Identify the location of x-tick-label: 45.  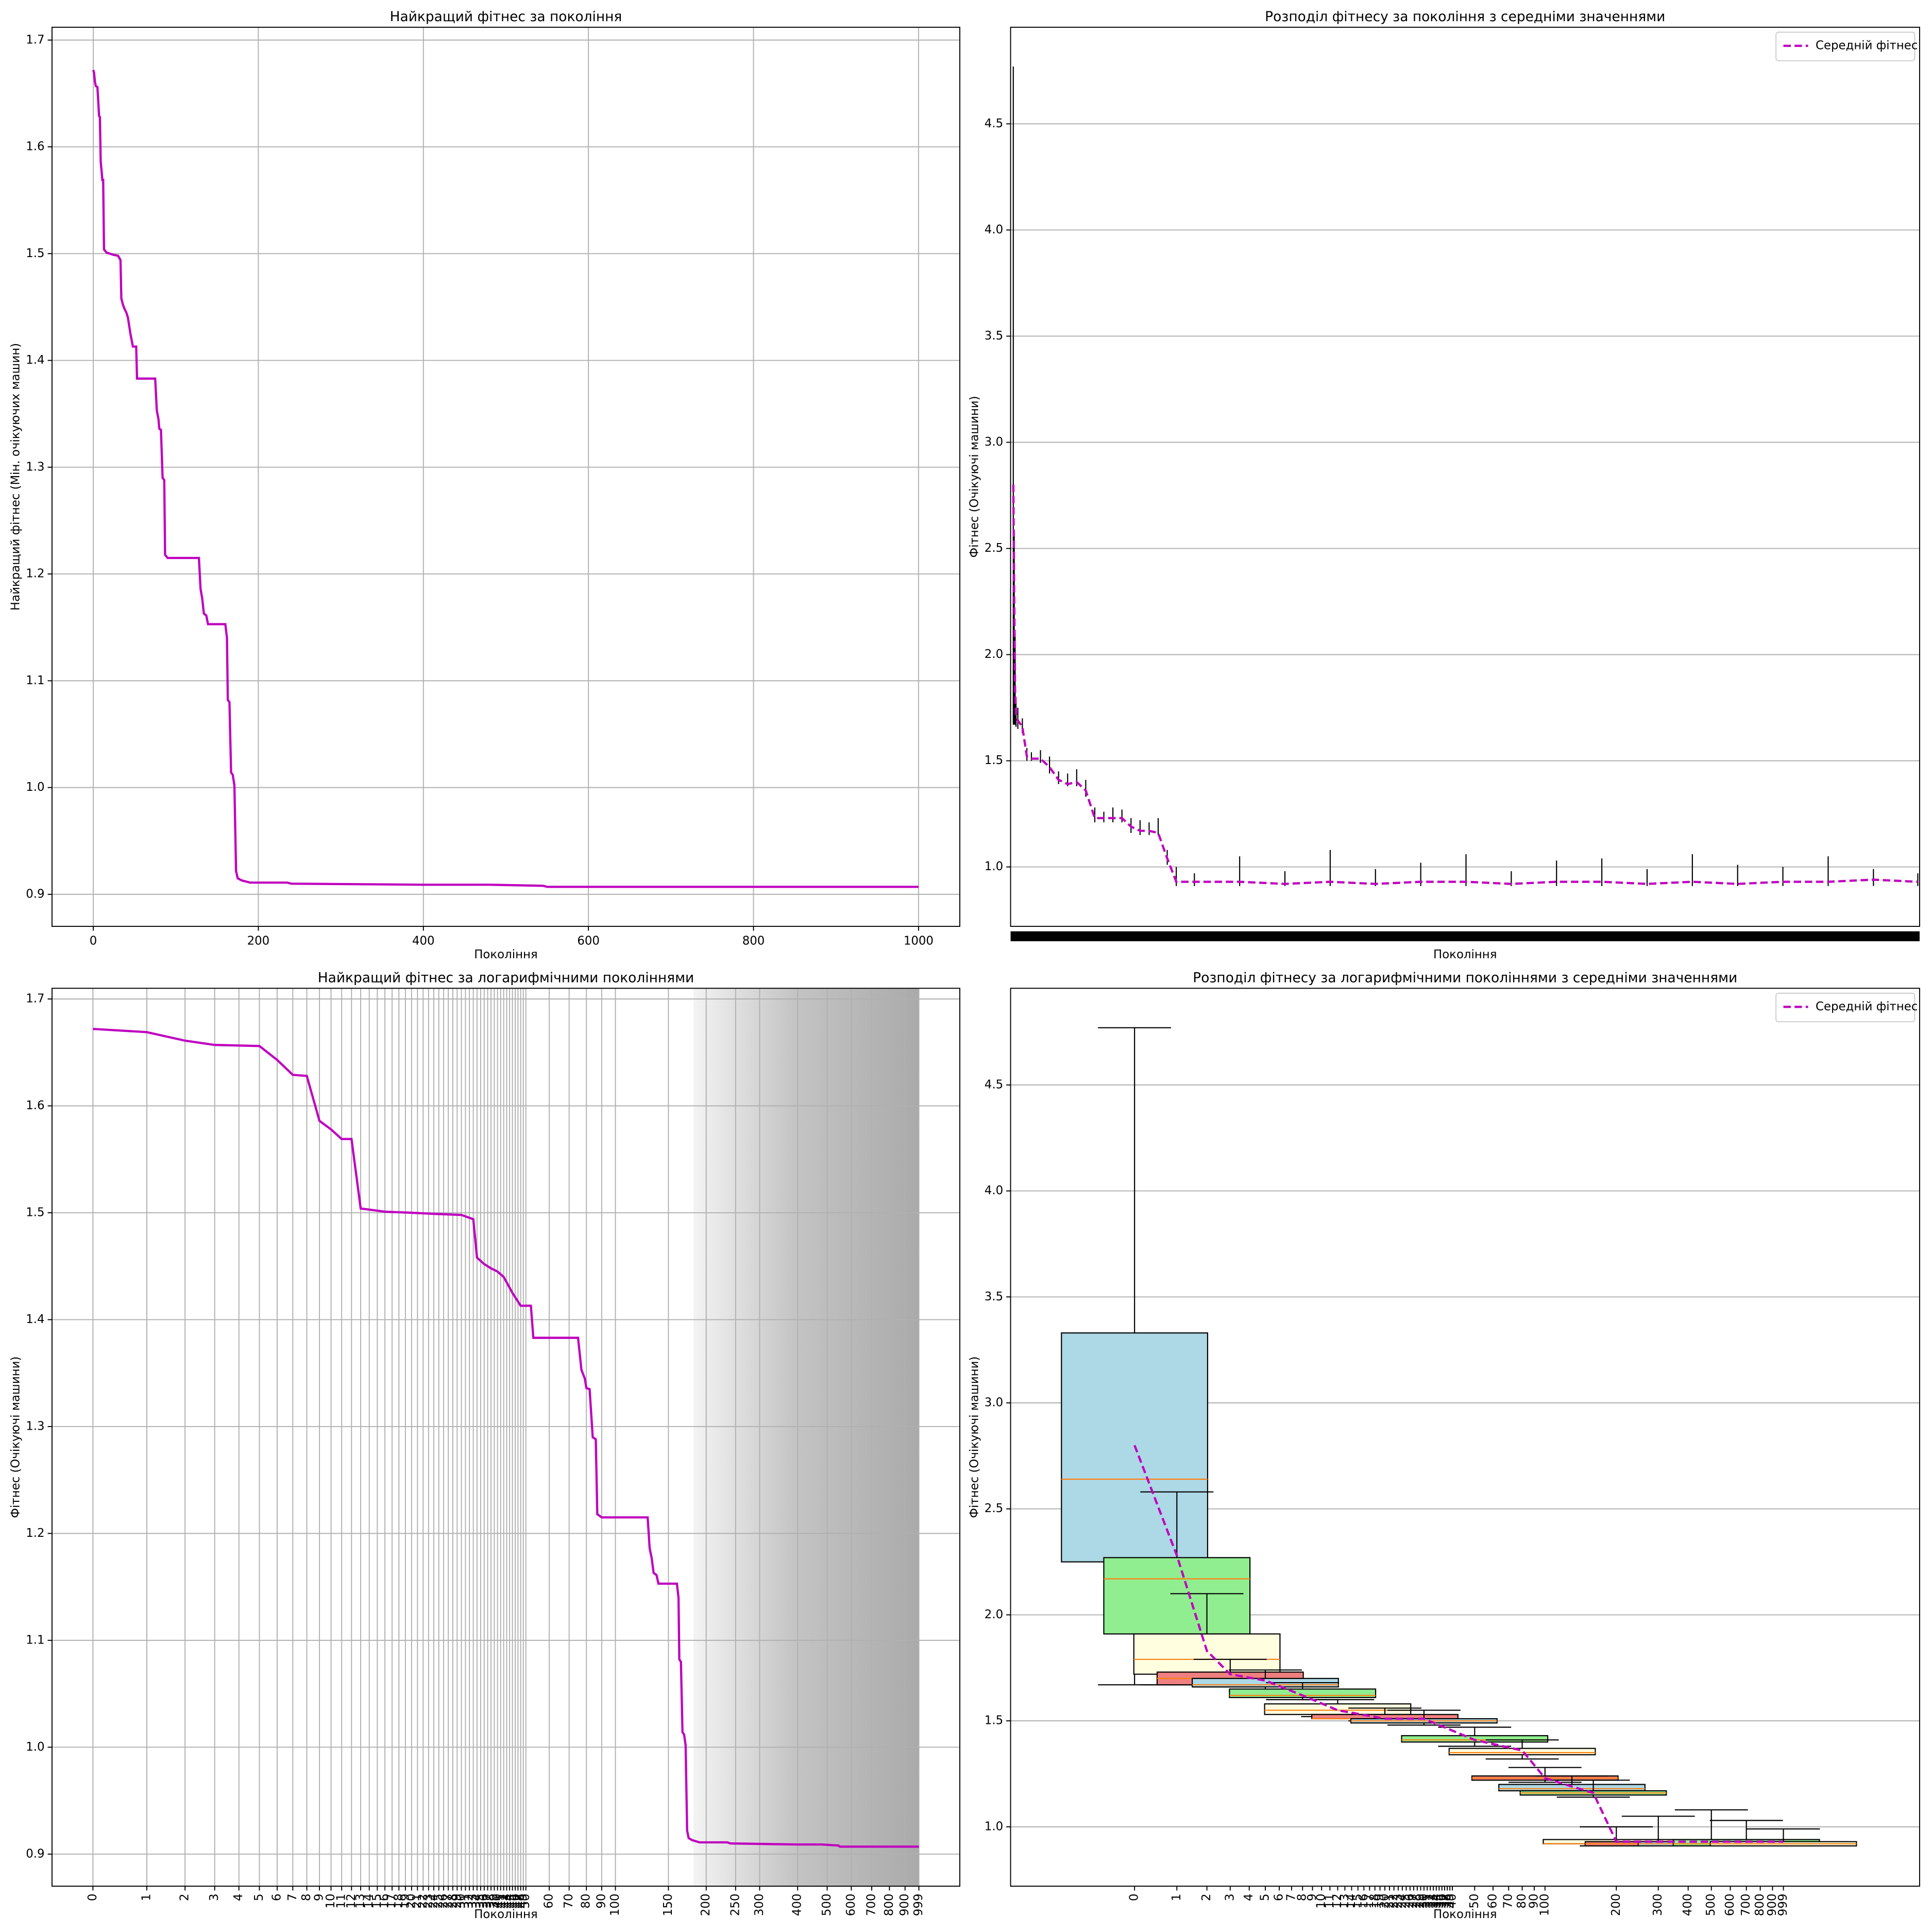
(512, 1900).